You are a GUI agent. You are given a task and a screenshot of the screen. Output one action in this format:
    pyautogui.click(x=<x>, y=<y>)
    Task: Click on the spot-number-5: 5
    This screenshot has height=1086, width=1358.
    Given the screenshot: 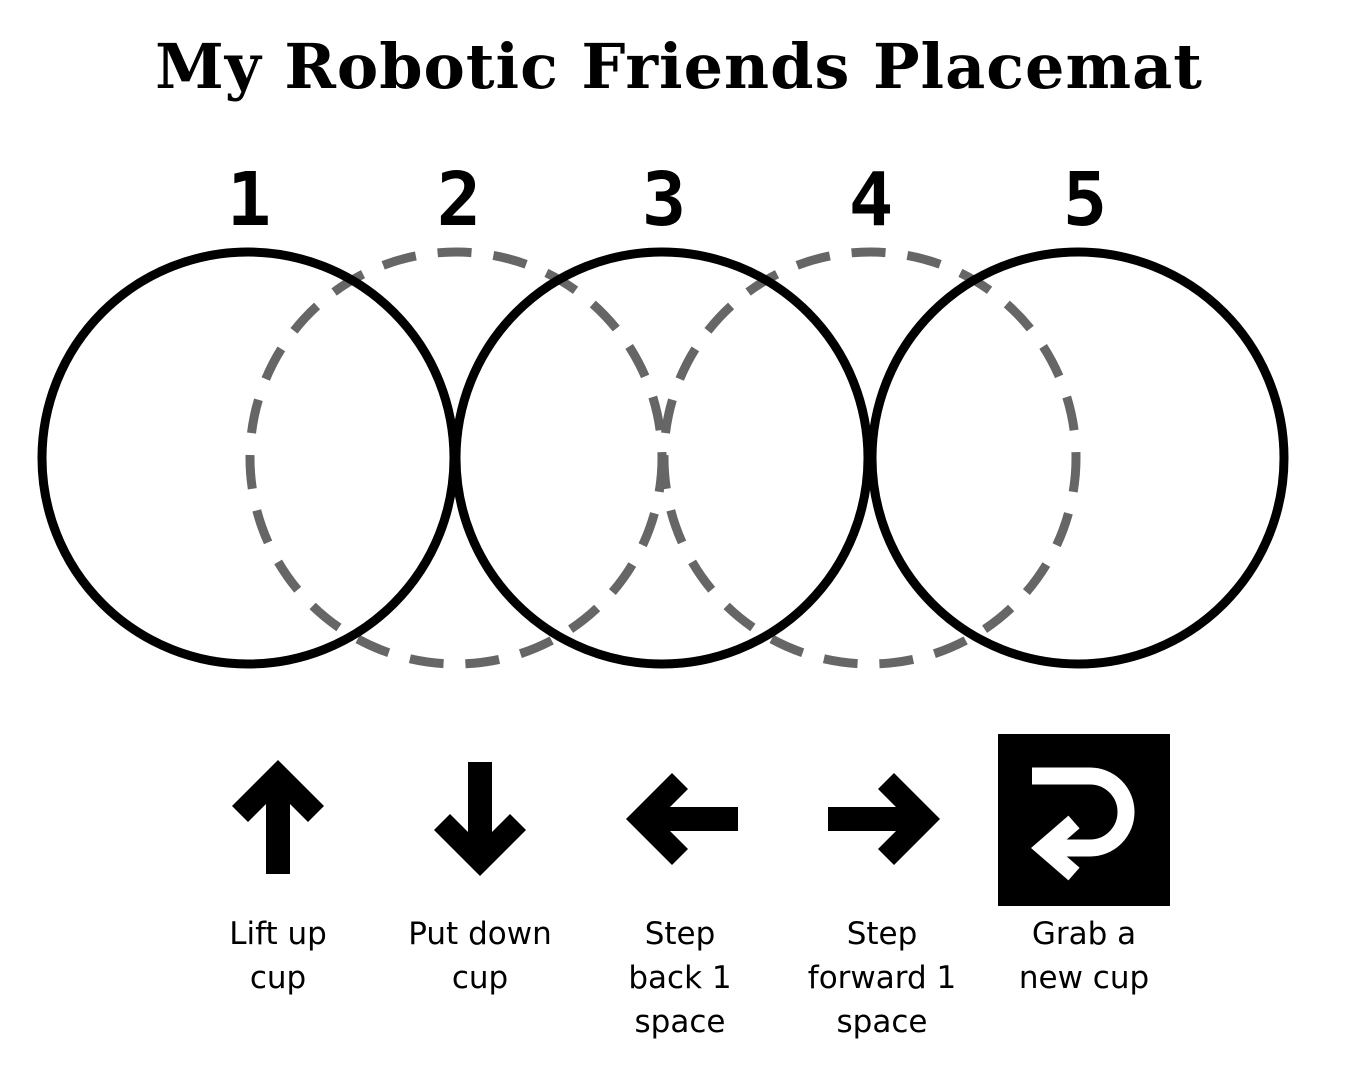 What is the action you would take?
    pyautogui.click(x=1085, y=200)
    